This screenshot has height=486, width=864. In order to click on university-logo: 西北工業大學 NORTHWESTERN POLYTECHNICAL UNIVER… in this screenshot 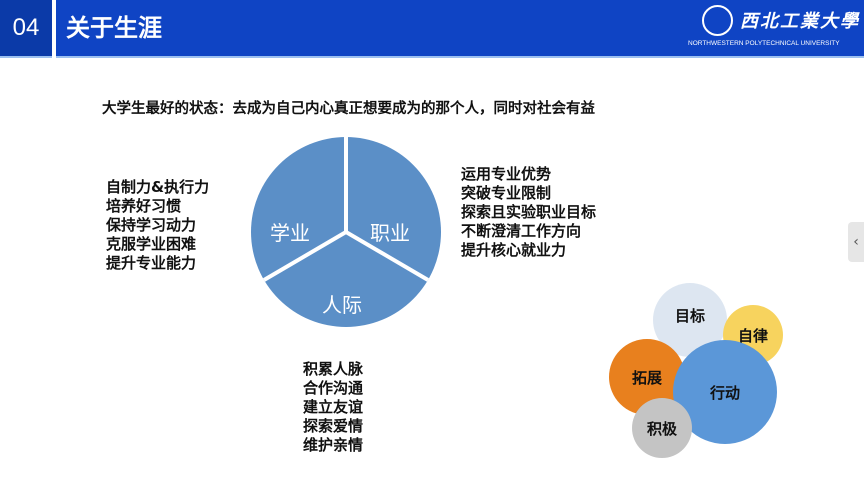, I will do `click(774, 28)`.